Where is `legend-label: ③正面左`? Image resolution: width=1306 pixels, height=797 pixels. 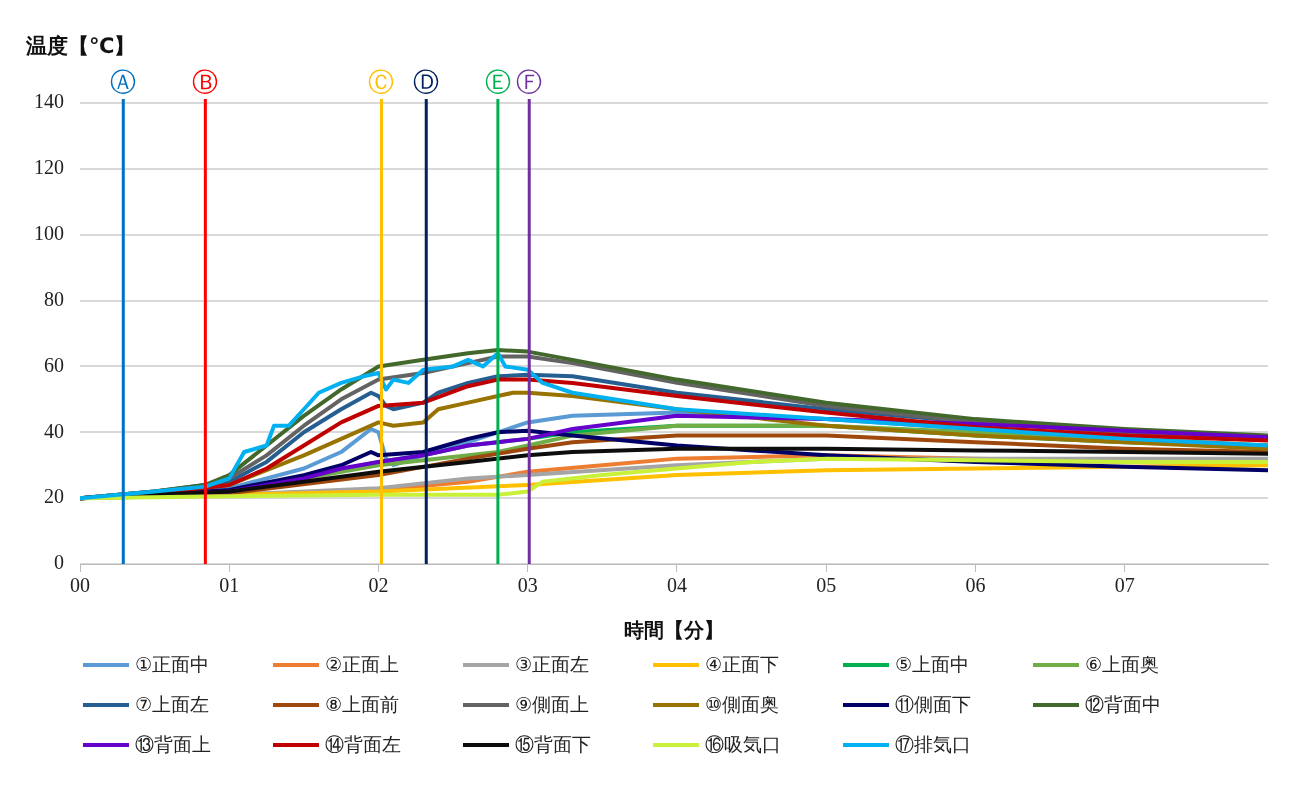
legend-label: ③正面左 is located at coordinates (552, 664).